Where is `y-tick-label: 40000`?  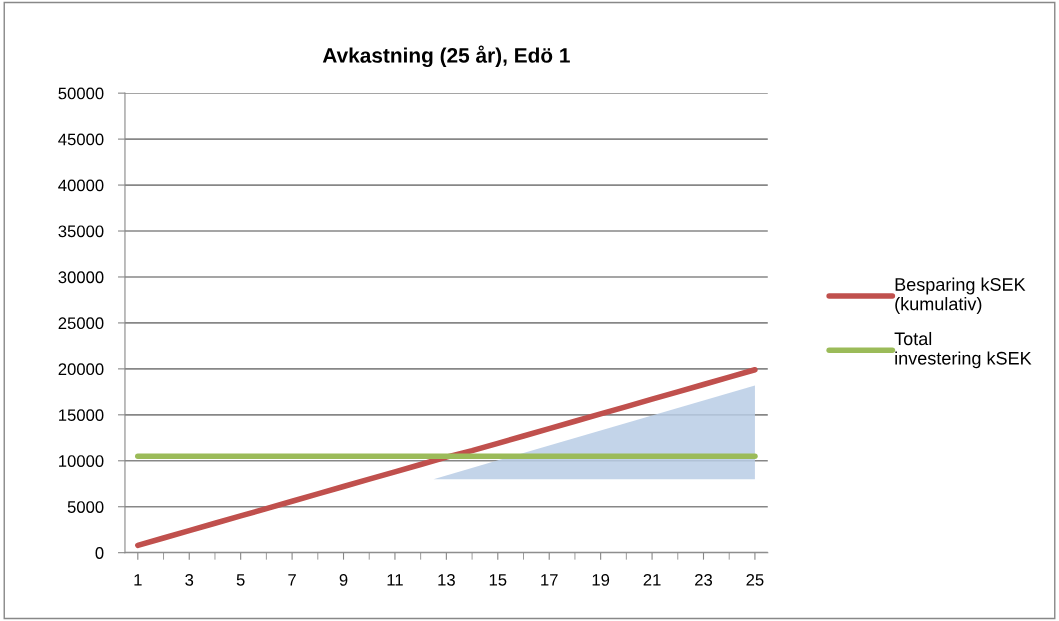
y-tick-label: 40000 is located at coordinates (81, 185).